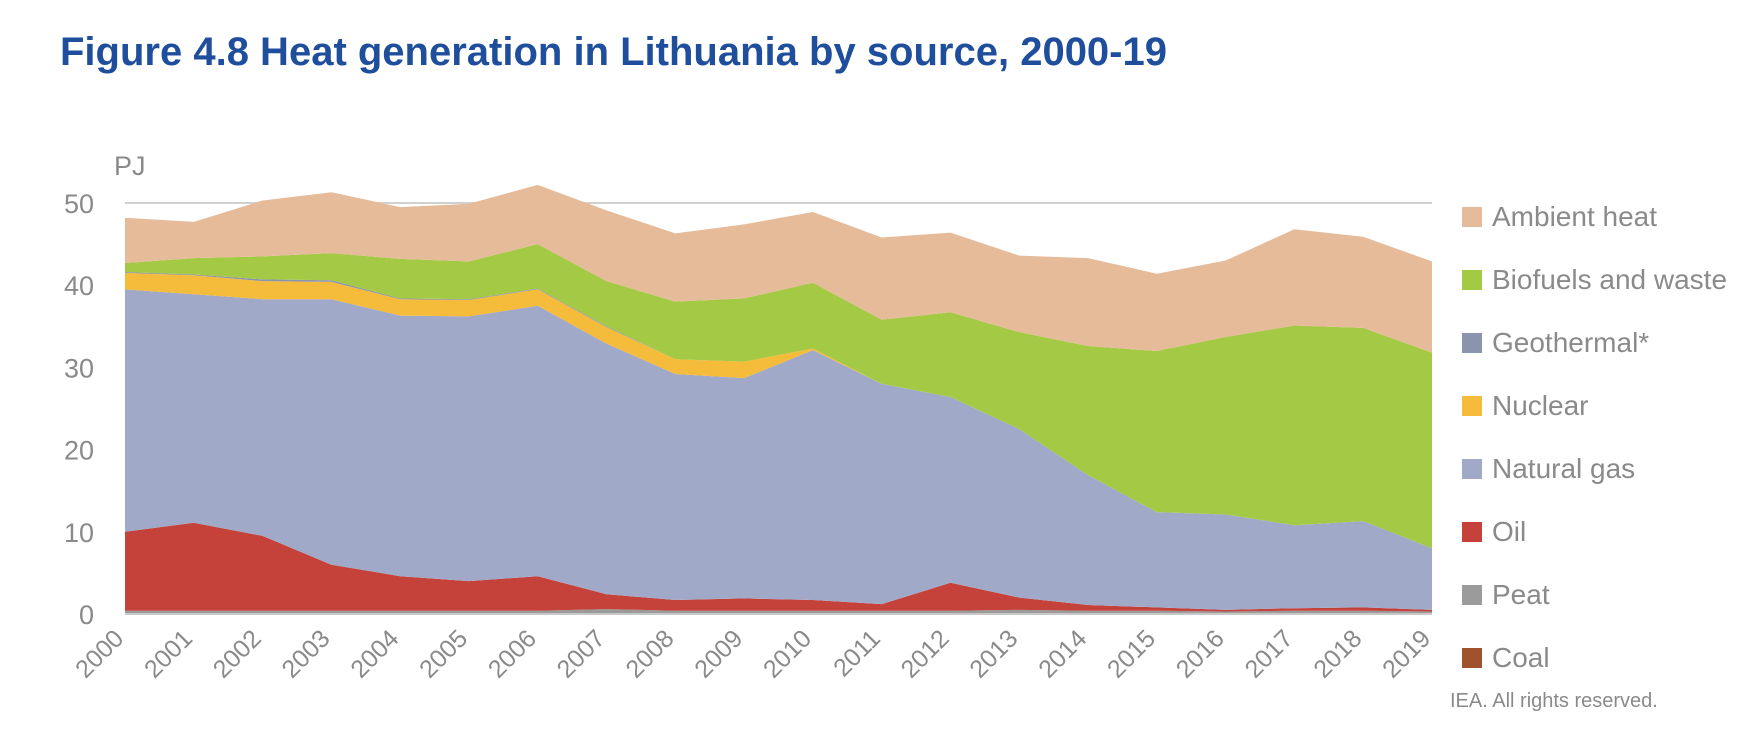  Describe the element at coordinates (99, 653) in the screenshot. I see `x-tick-label-2000: 2000` at that location.